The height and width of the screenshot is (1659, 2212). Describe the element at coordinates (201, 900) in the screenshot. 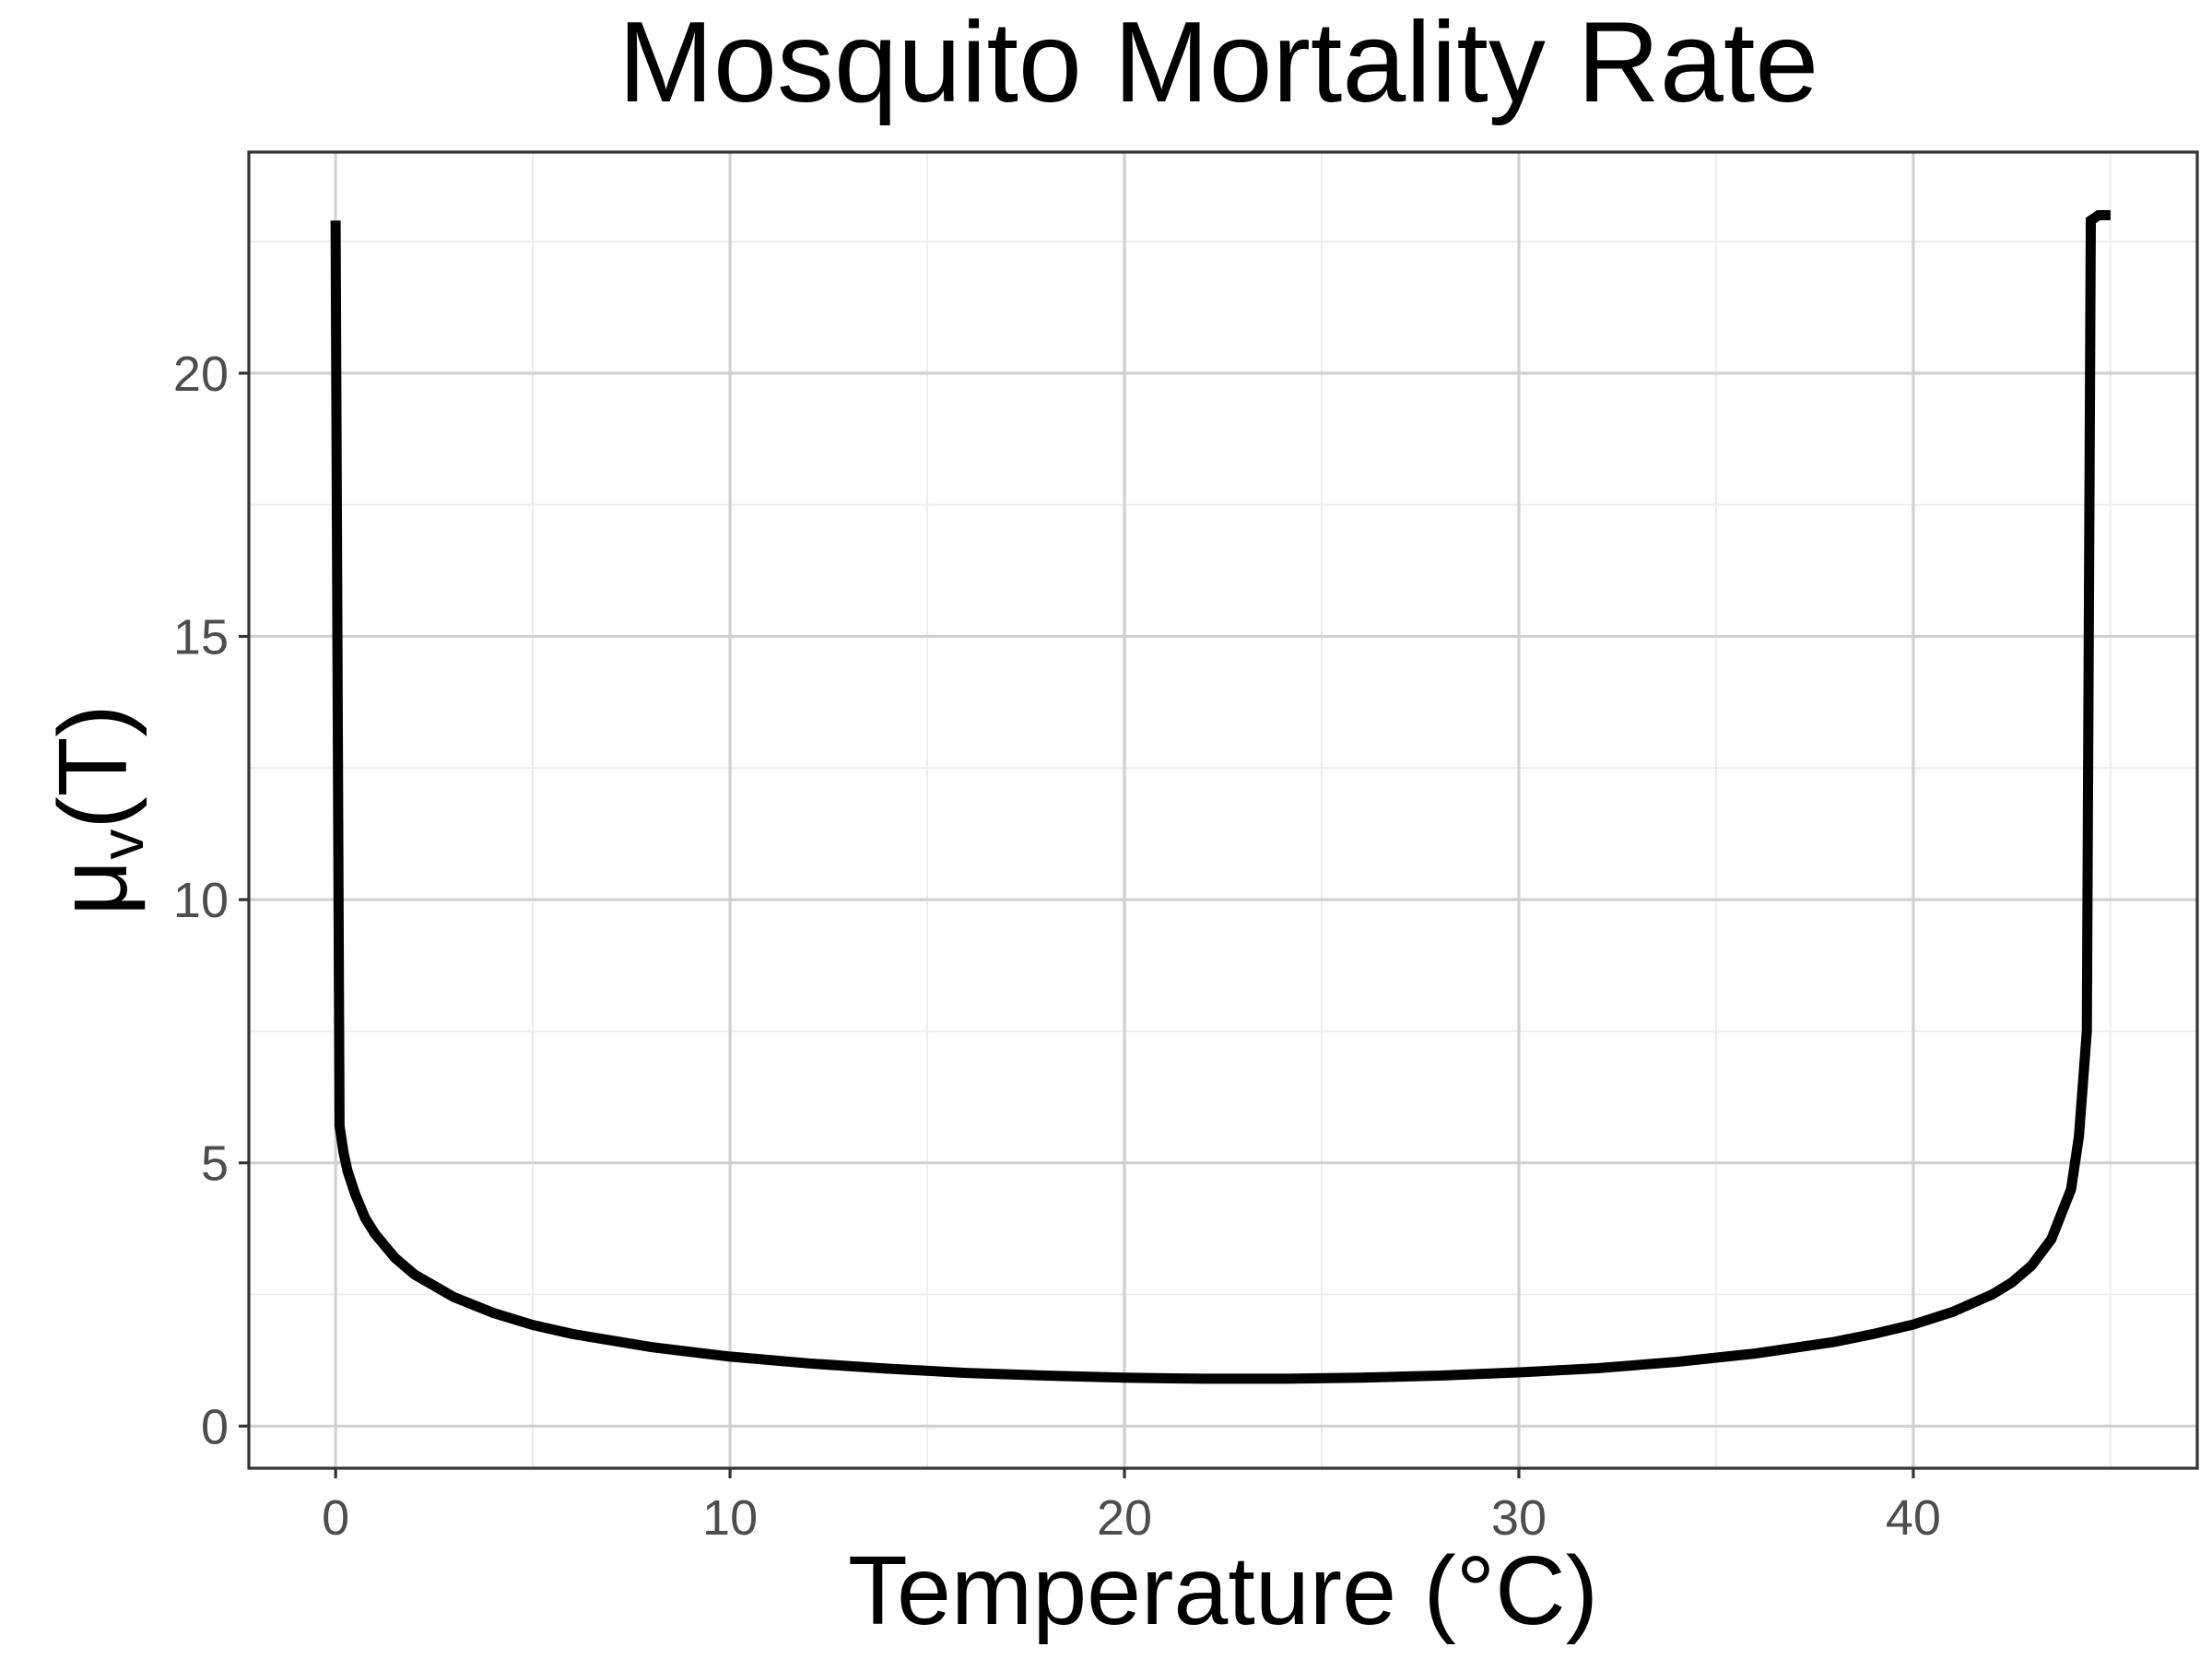

I see `y-tick-label: 10` at that location.